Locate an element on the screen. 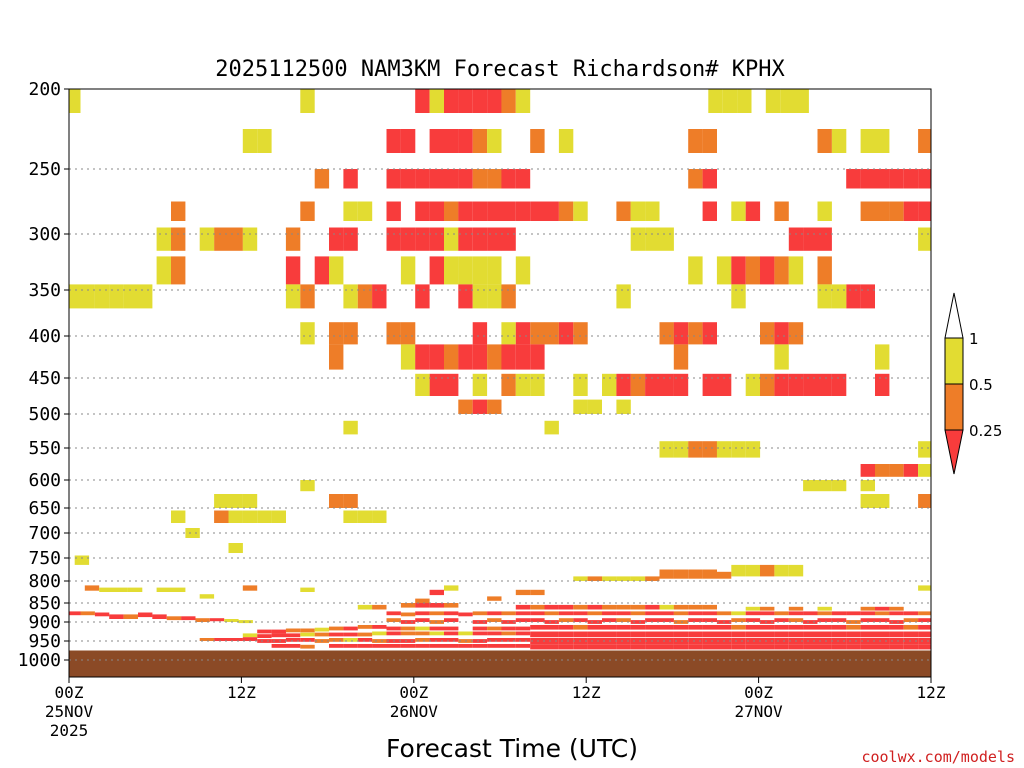 This screenshot has width=1024, height=768. x-tick-label: 12Z is located at coordinates (931, 692).